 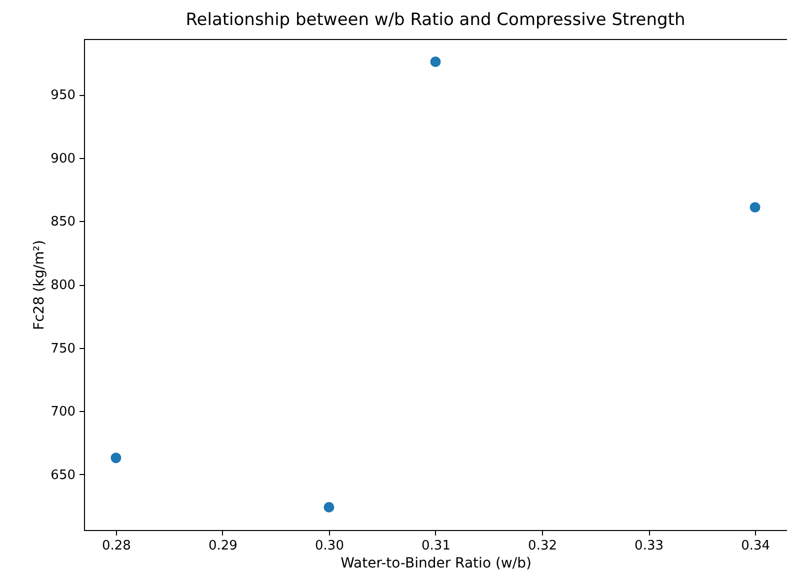 I want to click on x-tick-label: 0.33, so click(x=649, y=546).